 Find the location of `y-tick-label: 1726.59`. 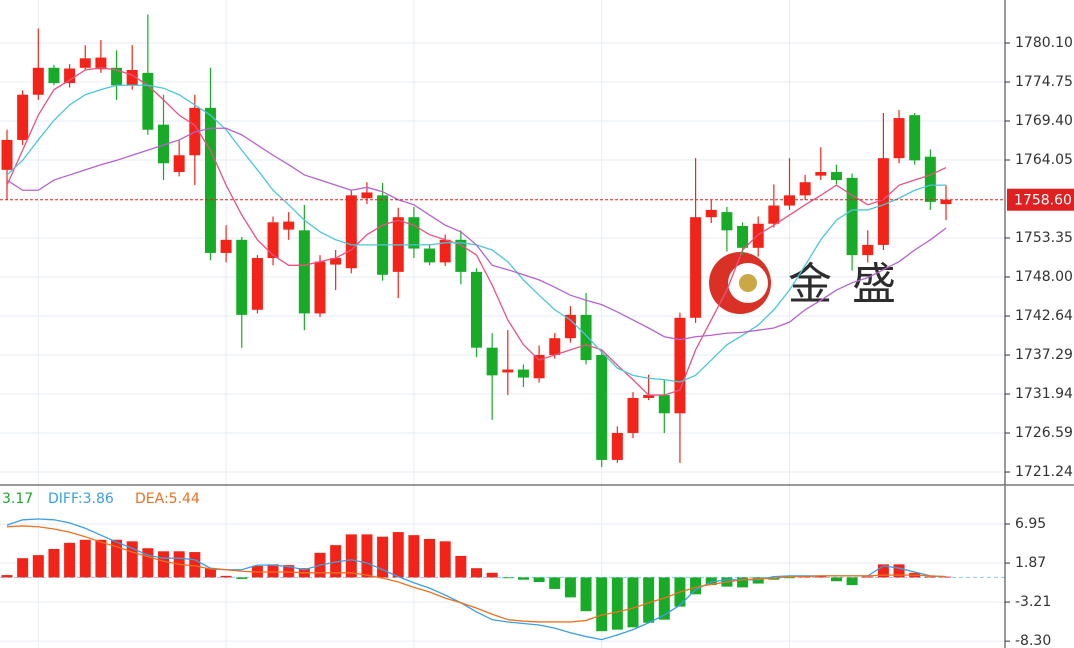

y-tick-label: 1726.59 is located at coordinates (1044, 433).